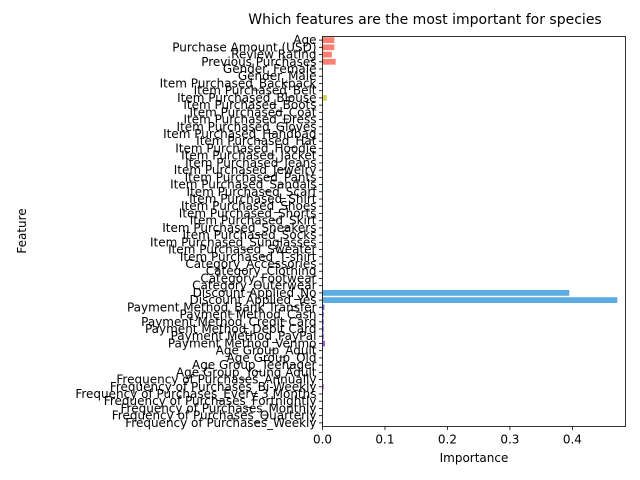 Image resolution: width=640 pixels, height=480 pixels. I want to click on y-tick-label: Item Purchased_Scarf, so click(252, 192).